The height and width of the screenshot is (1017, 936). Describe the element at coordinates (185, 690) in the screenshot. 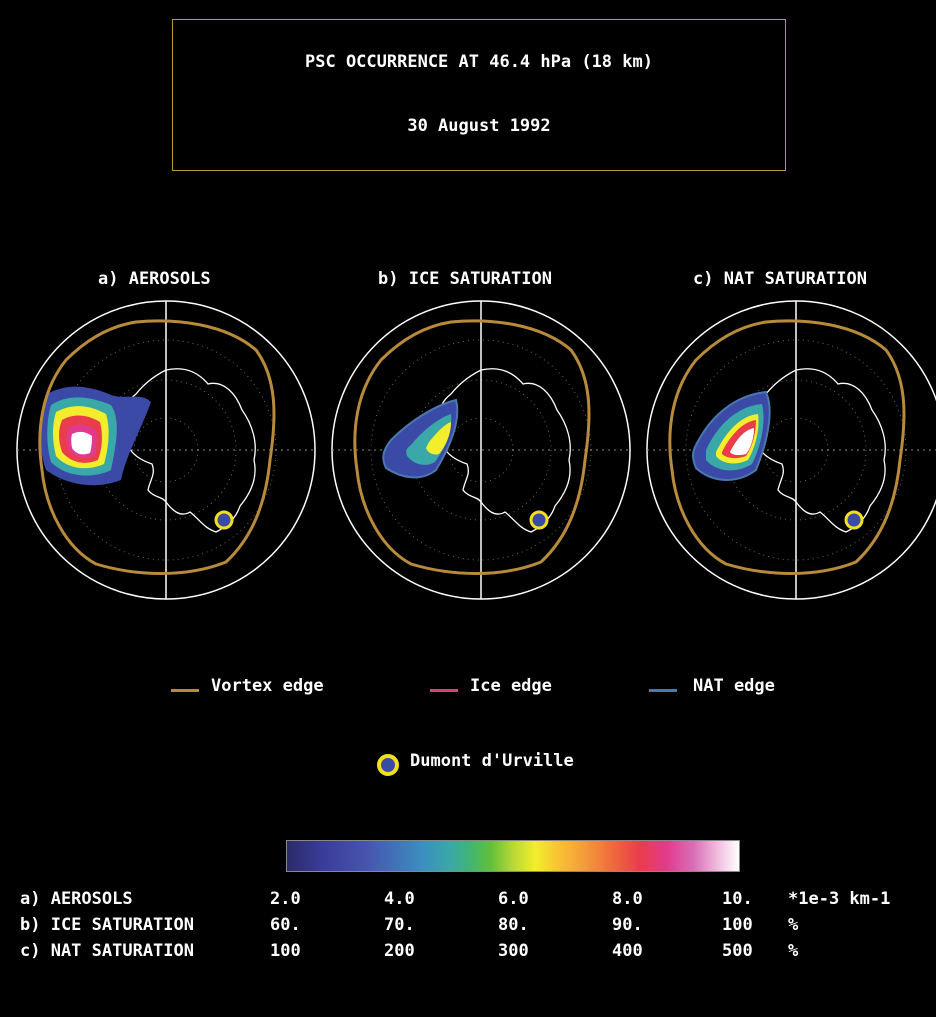

I see `vortex-edge-swatch` at that location.